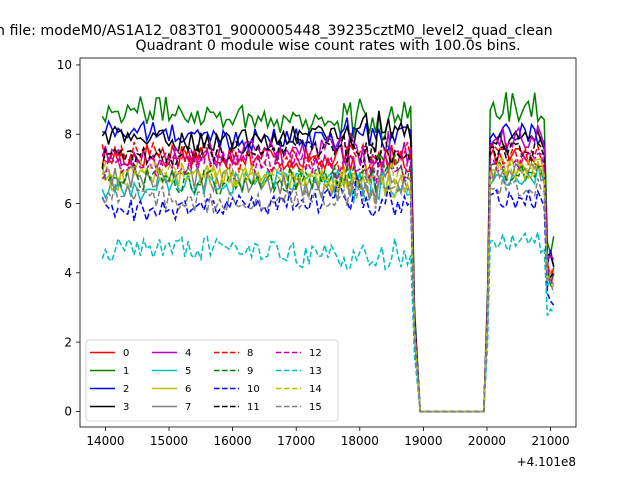 The image size is (640, 480). What do you see at coordinates (126, 371) in the screenshot?
I see `legend-label-1: 1` at bounding box center [126, 371].